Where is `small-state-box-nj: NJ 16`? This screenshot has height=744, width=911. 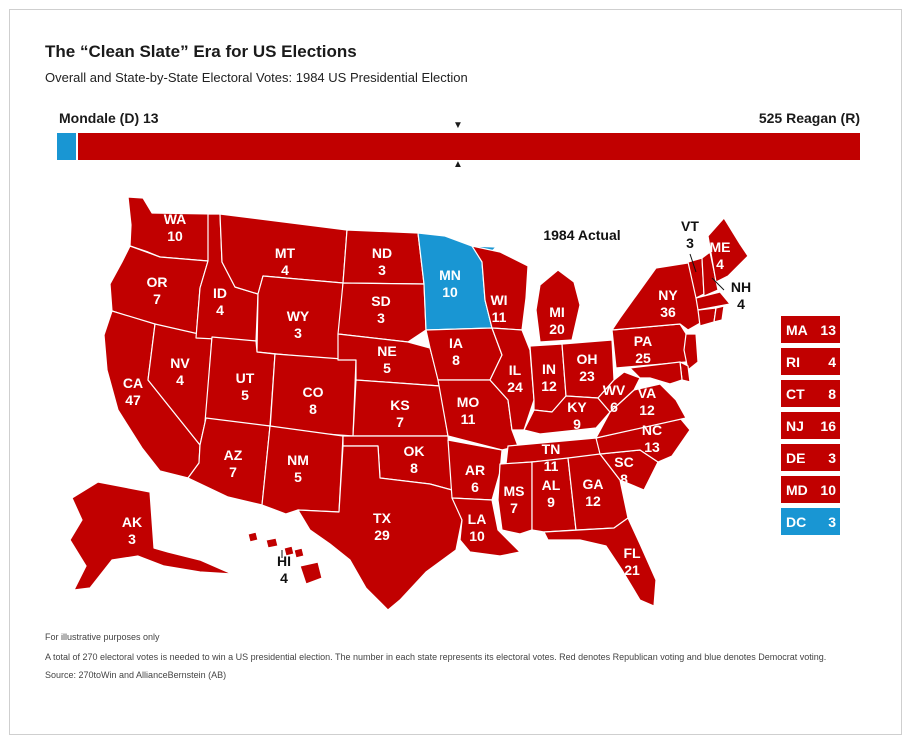
small-state-box-nj: NJ 16 is located at coordinates (810, 425).